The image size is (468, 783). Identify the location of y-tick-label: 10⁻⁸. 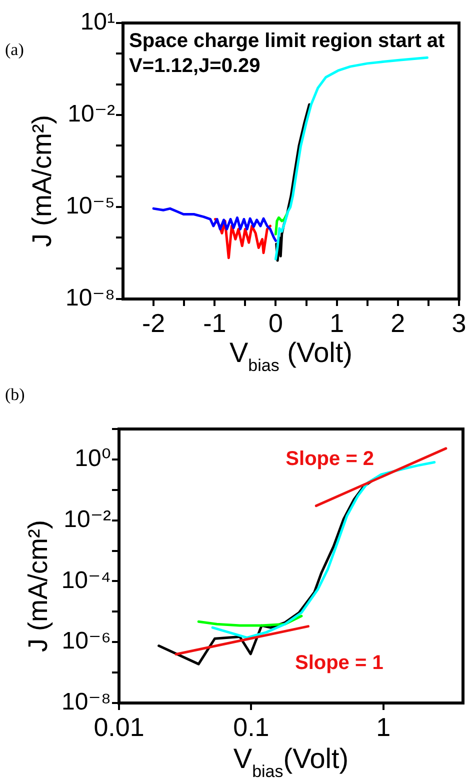
(90, 298).